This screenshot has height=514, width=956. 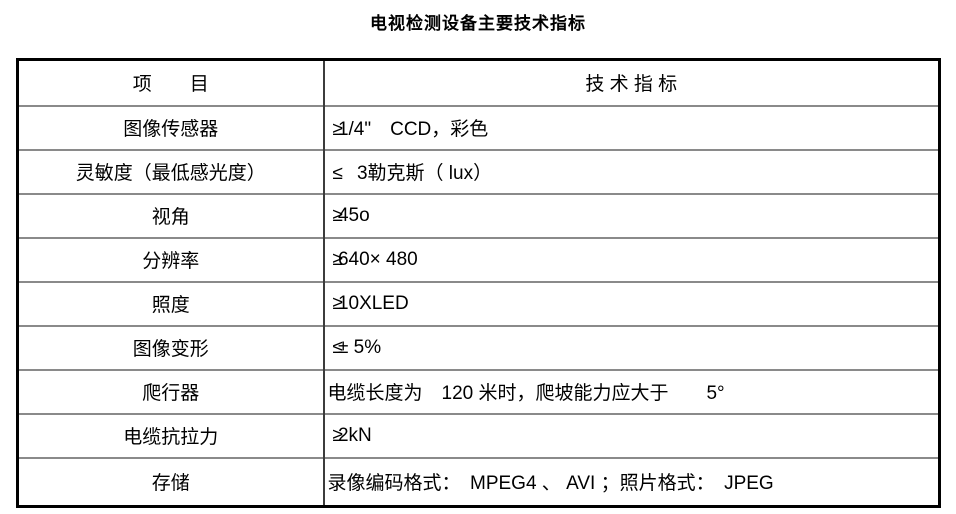 I want to click on spec-text: 2kN, so click(x=354, y=435).